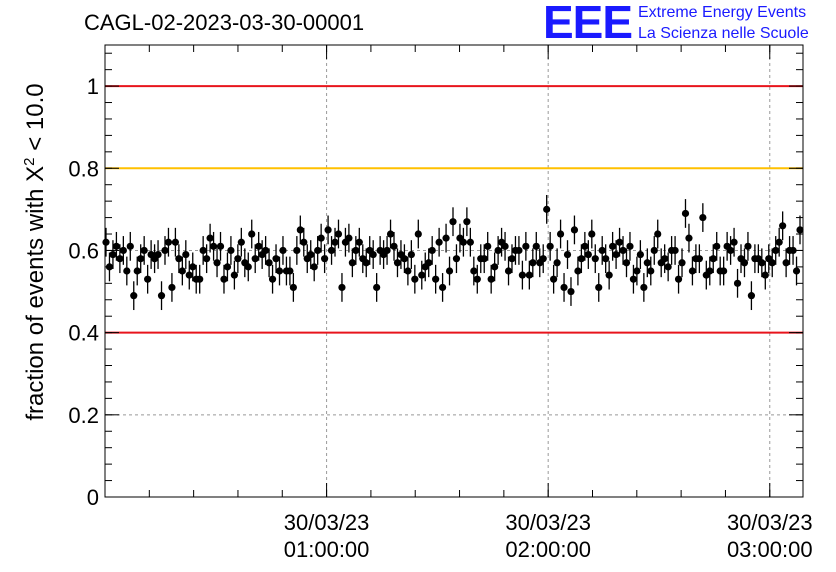 Image resolution: width=836 pixels, height=572 pixels. Describe the element at coordinates (83, 415) in the screenshot. I see `y-tick-label: 0.2` at that location.